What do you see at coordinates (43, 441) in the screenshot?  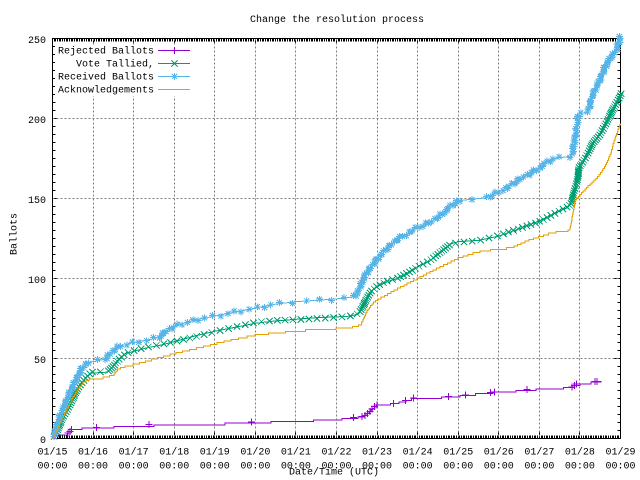 I see `svg-text: 0` at bounding box center [43, 441].